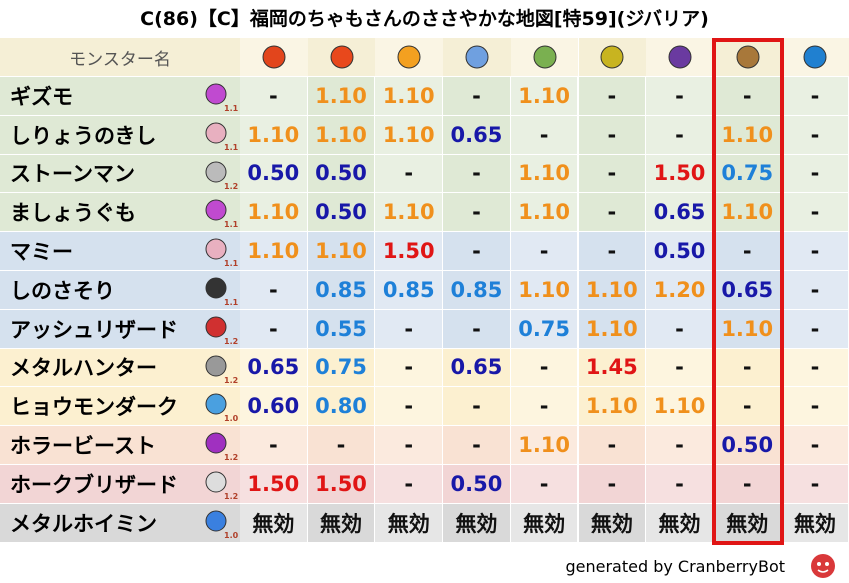 The height and width of the screenshot is (583, 849). What do you see at coordinates (231, 419) in the screenshot?
I see `monster-level: 1.0` at bounding box center [231, 419].